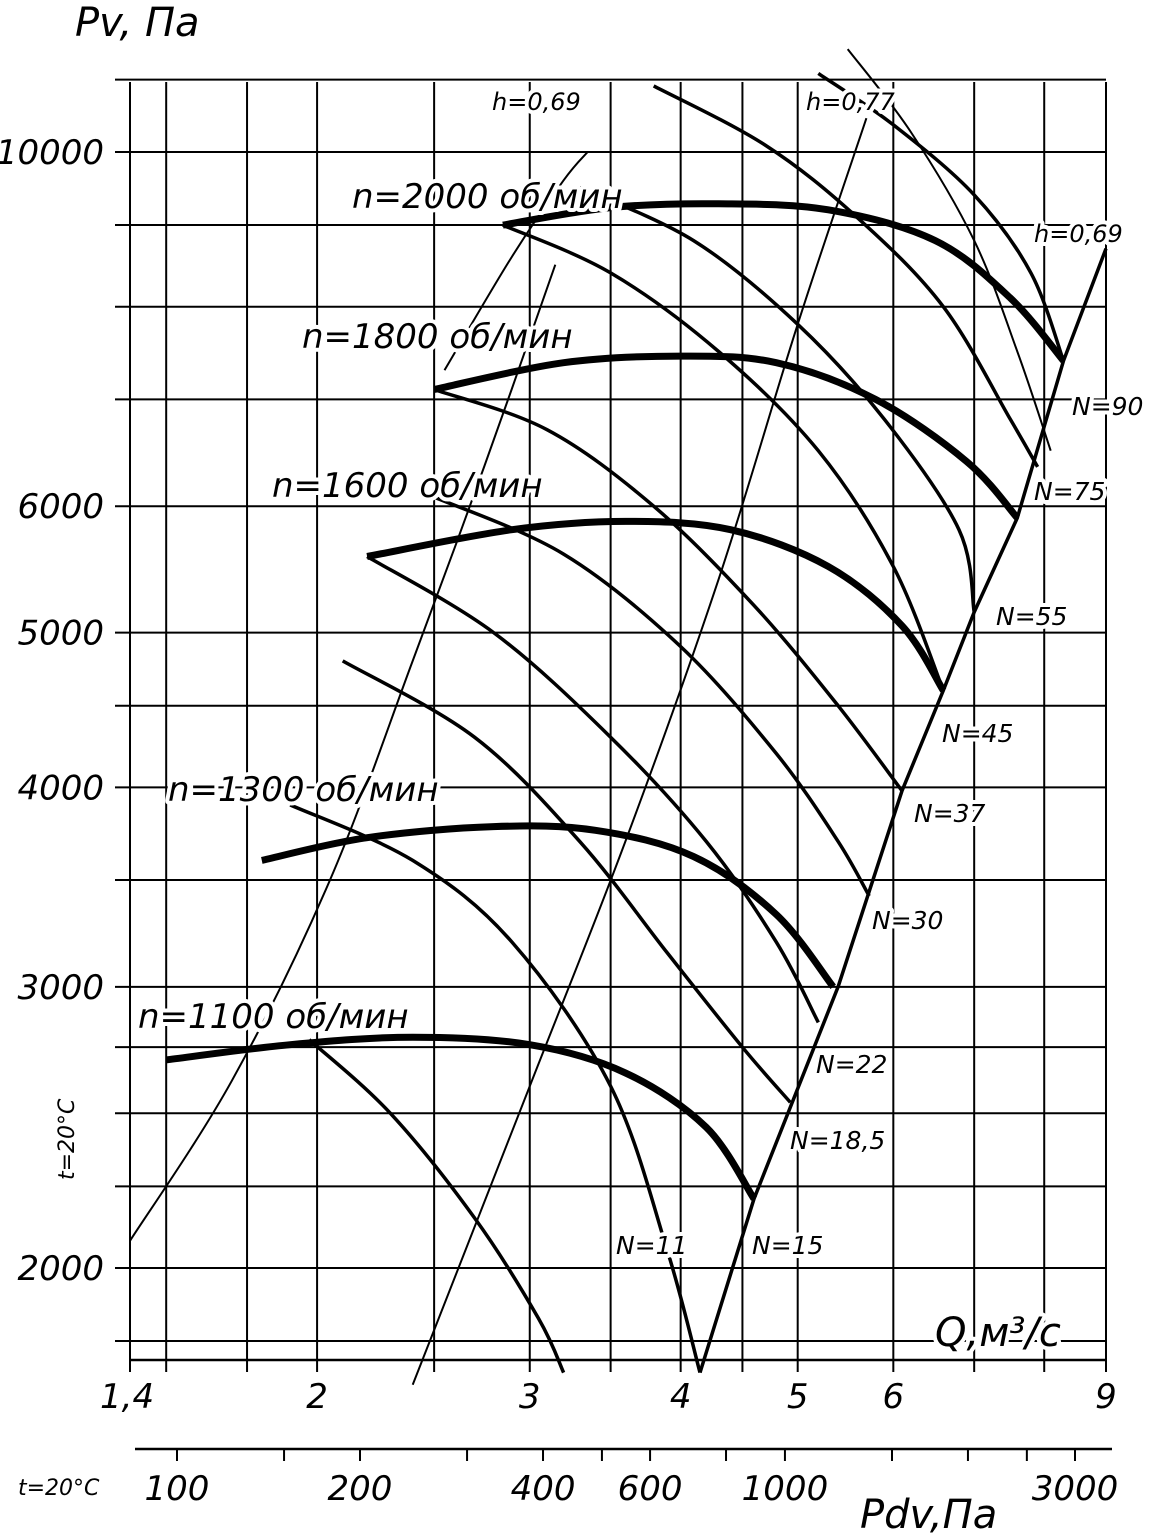 The height and width of the screenshot is (1536, 1162). Describe the element at coordinates (785, 1489) in the screenshot. I see `secondary-tick-label: 1000` at that location.